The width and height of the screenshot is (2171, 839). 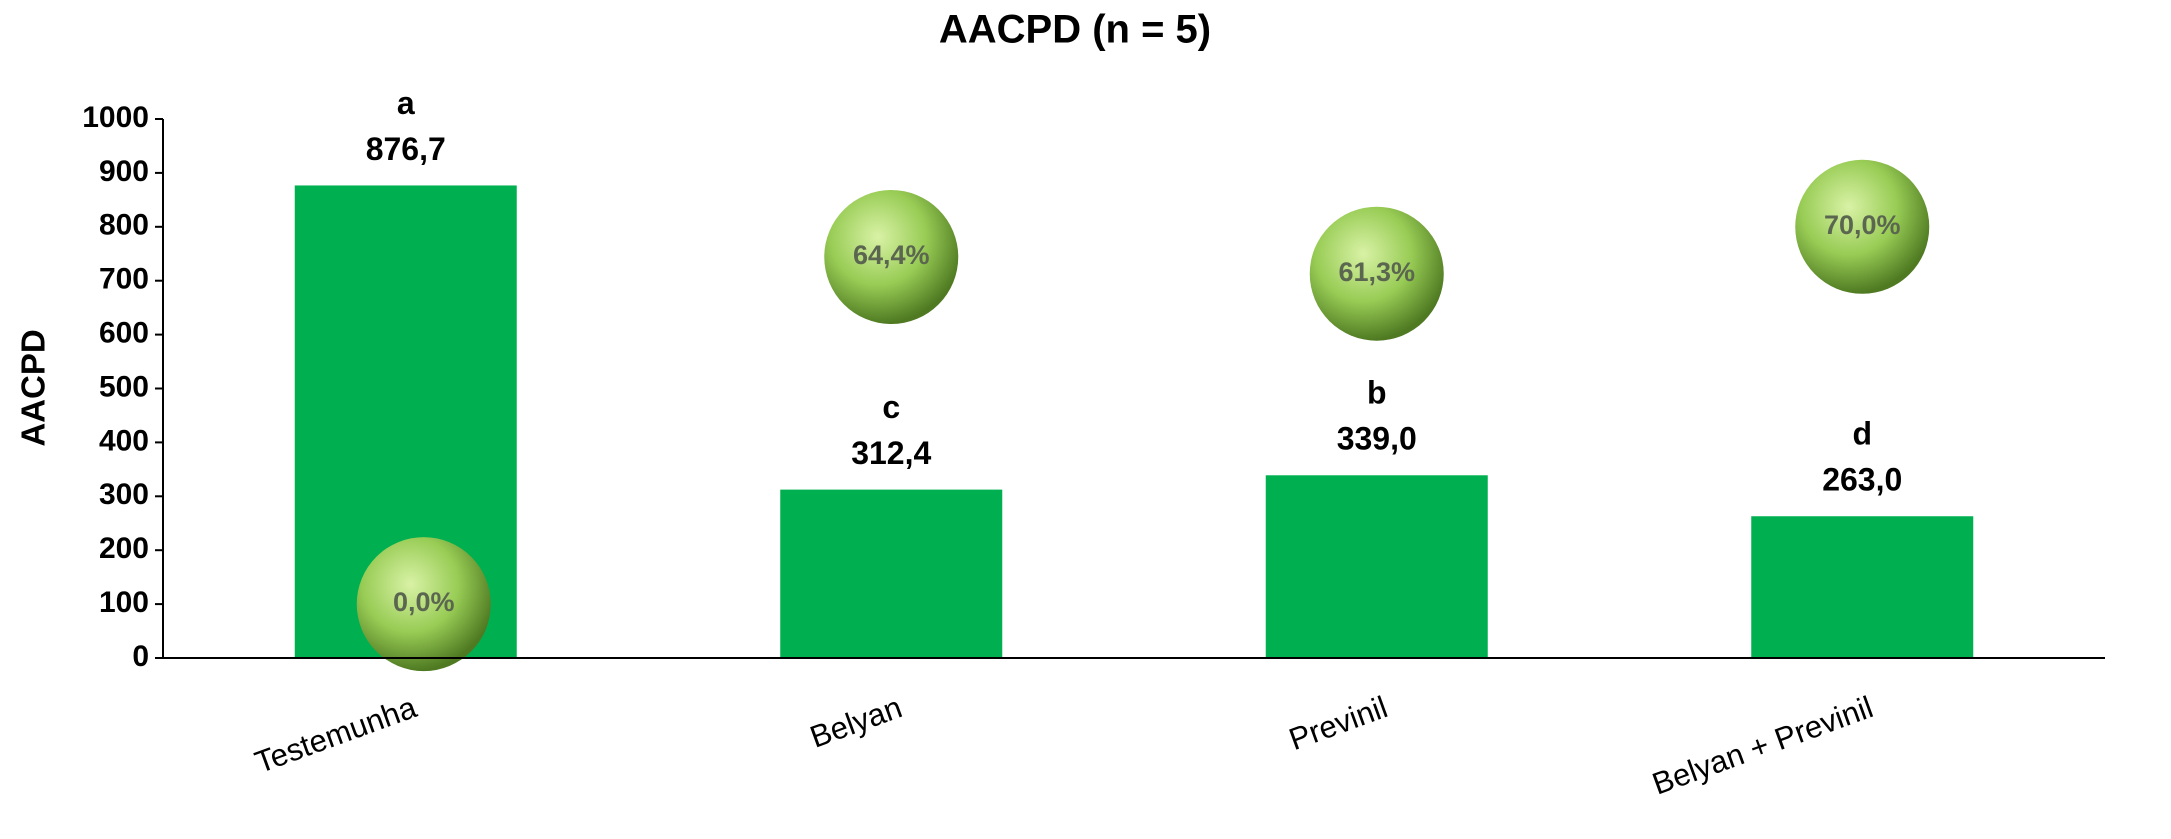 What do you see at coordinates (855, 721) in the screenshot?
I see `x-tick-label: Belyan` at bounding box center [855, 721].